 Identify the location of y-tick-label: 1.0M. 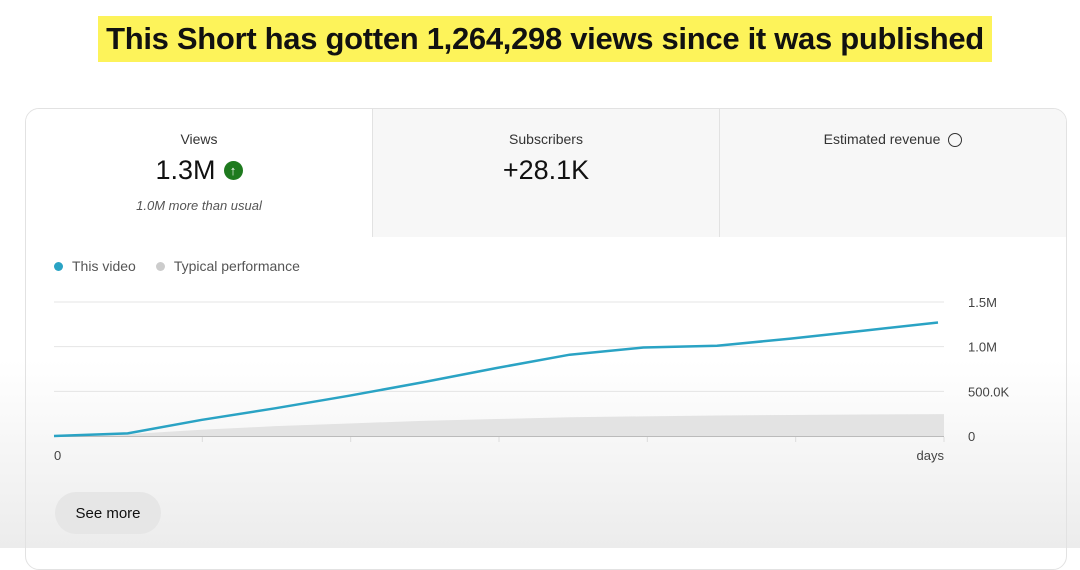
(982, 347).